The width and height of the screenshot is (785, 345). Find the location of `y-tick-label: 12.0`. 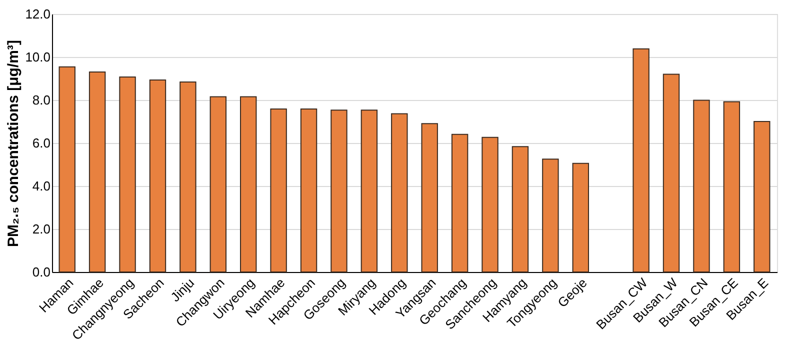

y-tick-label: 12.0 is located at coordinates (37, 14).